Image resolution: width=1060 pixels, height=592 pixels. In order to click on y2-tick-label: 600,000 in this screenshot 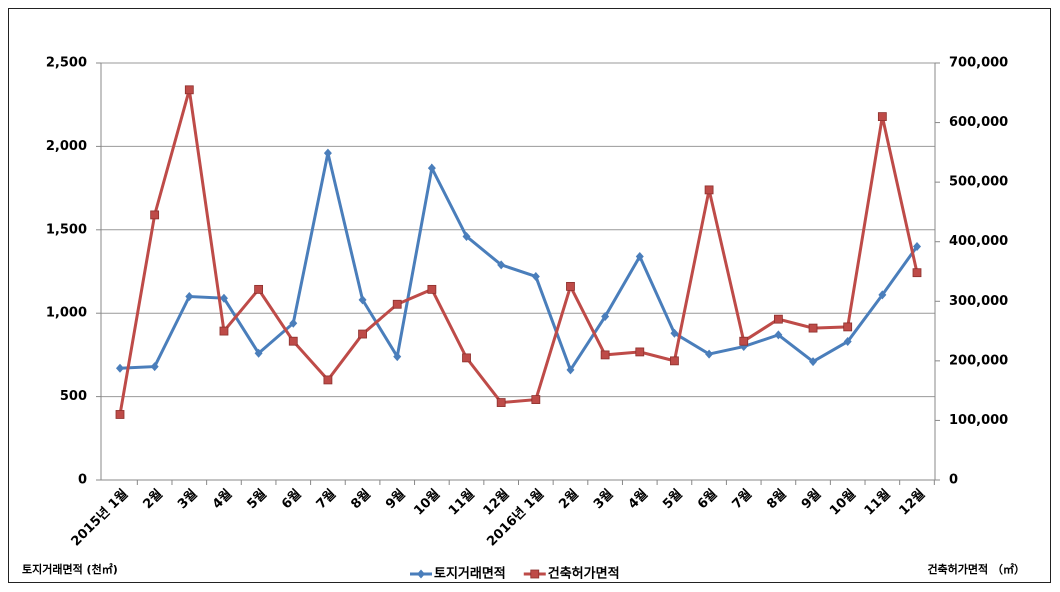, I will do `click(978, 122)`.